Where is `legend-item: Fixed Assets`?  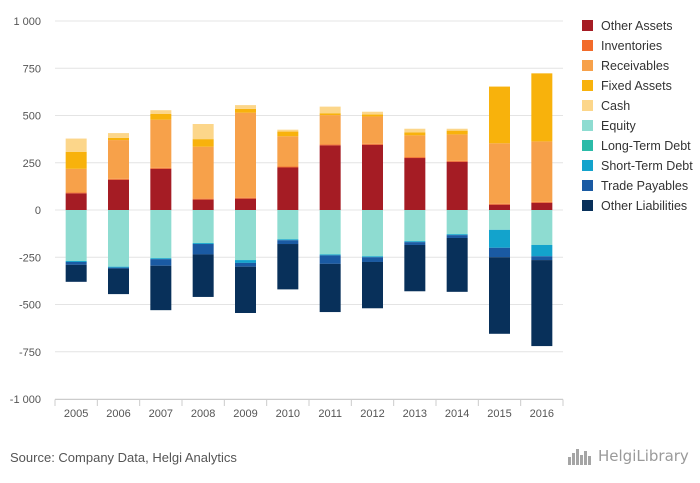
legend-item: Fixed Assets is located at coordinates (627, 86).